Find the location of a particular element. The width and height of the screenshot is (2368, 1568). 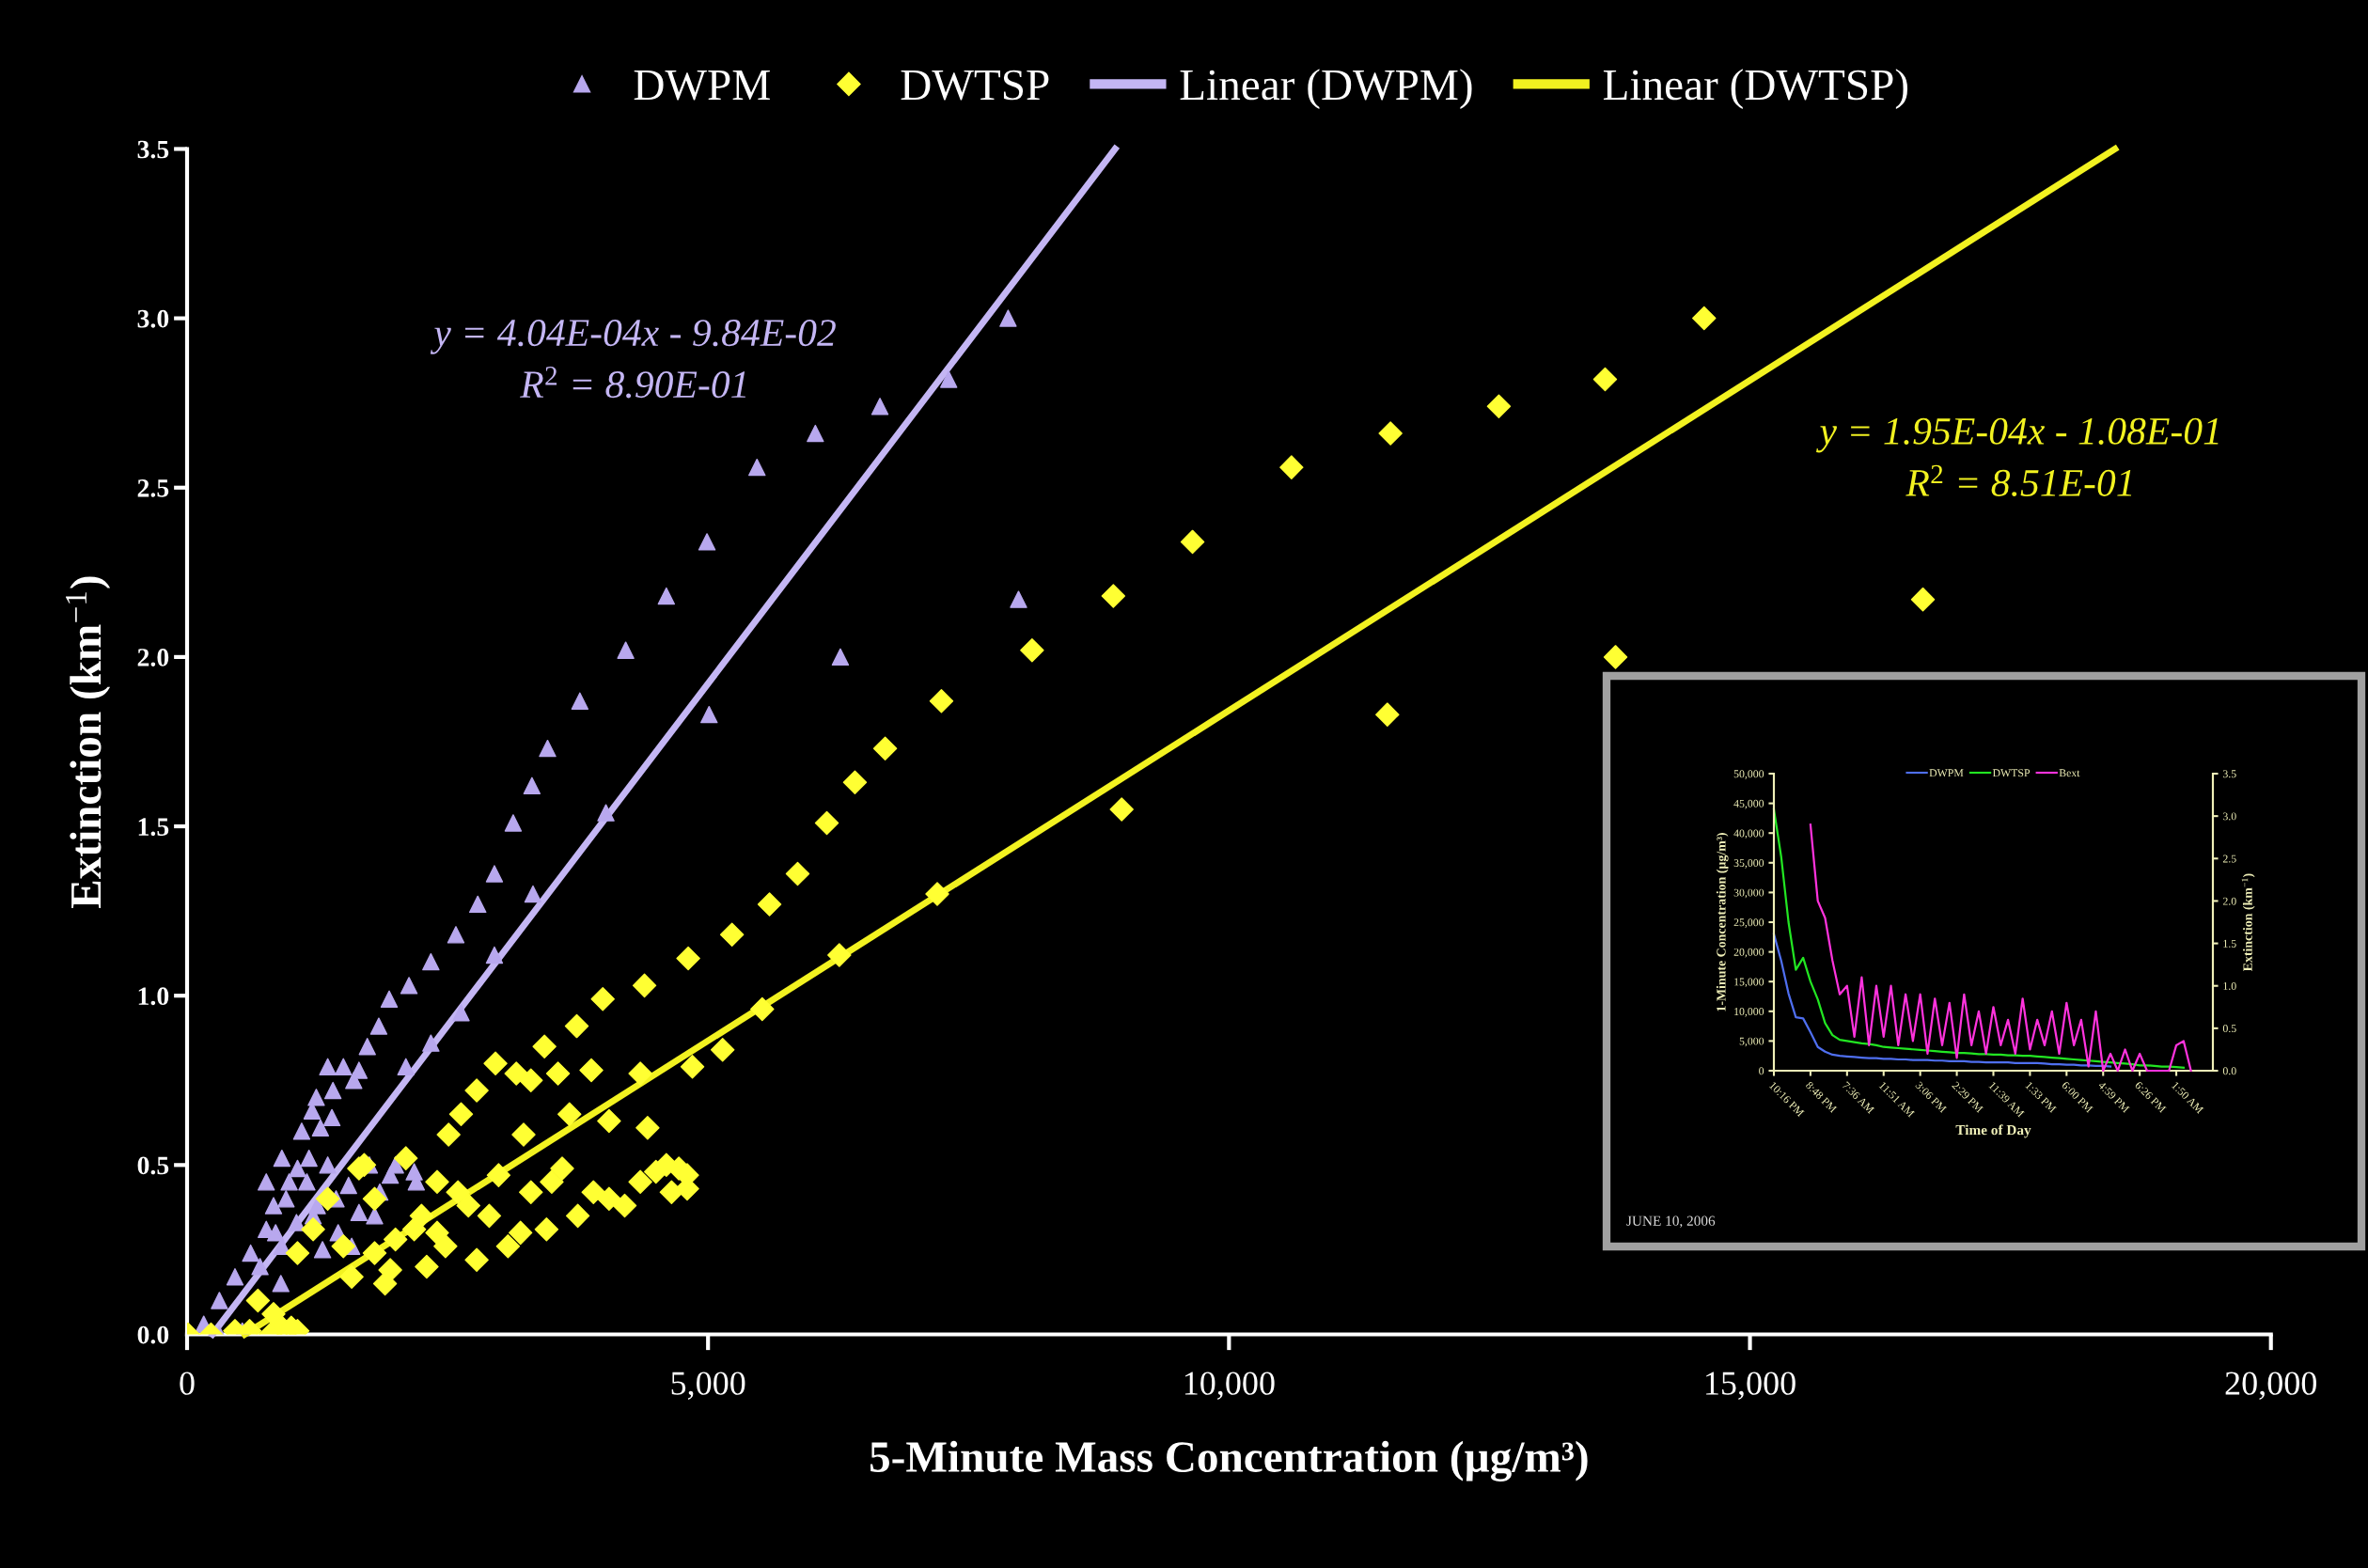

y-tick-label: 45,000 is located at coordinates (1748, 804).